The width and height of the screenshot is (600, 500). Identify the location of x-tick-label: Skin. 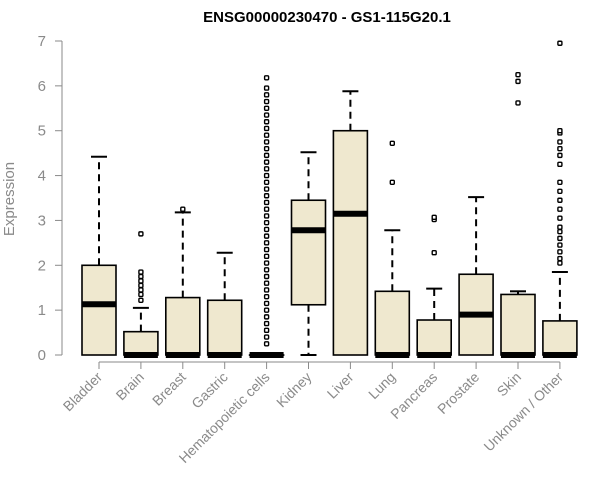
(509, 384).